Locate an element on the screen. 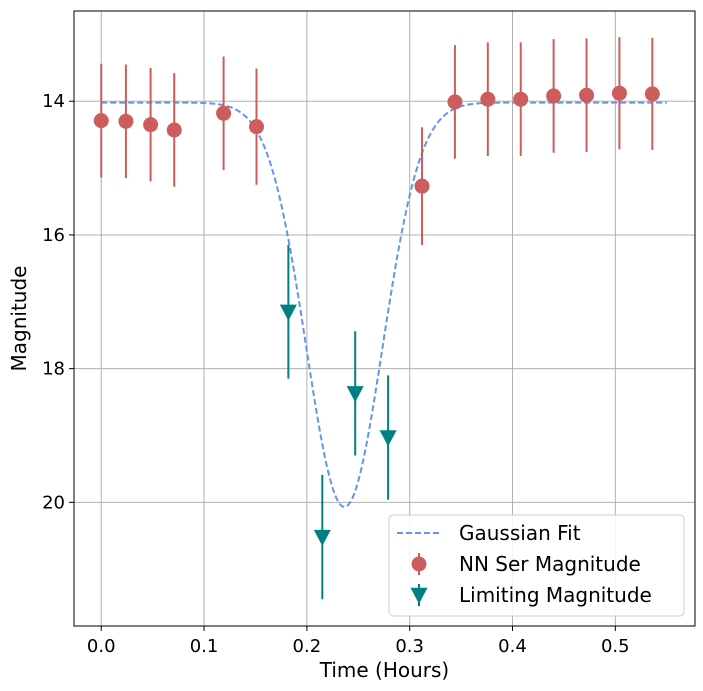 The width and height of the screenshot is (703, 691). legend-limiting-label: Limiting Magnitude is located at coordinates (555, 595).